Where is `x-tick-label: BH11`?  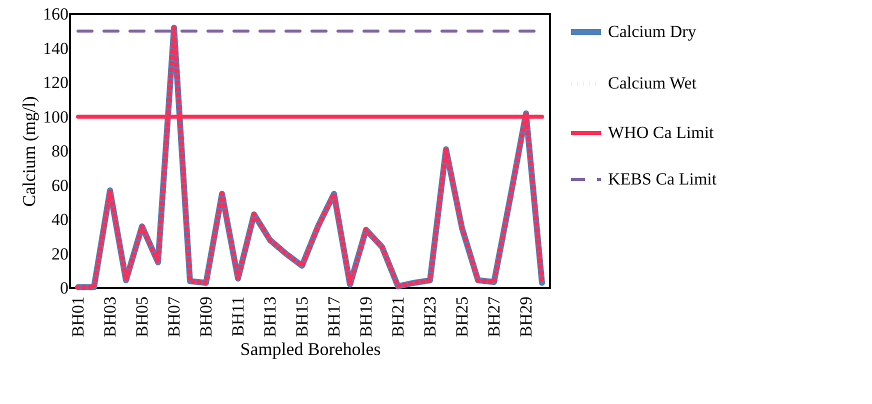
x-tick-label: BH11 is located at coordinates (238, 316).